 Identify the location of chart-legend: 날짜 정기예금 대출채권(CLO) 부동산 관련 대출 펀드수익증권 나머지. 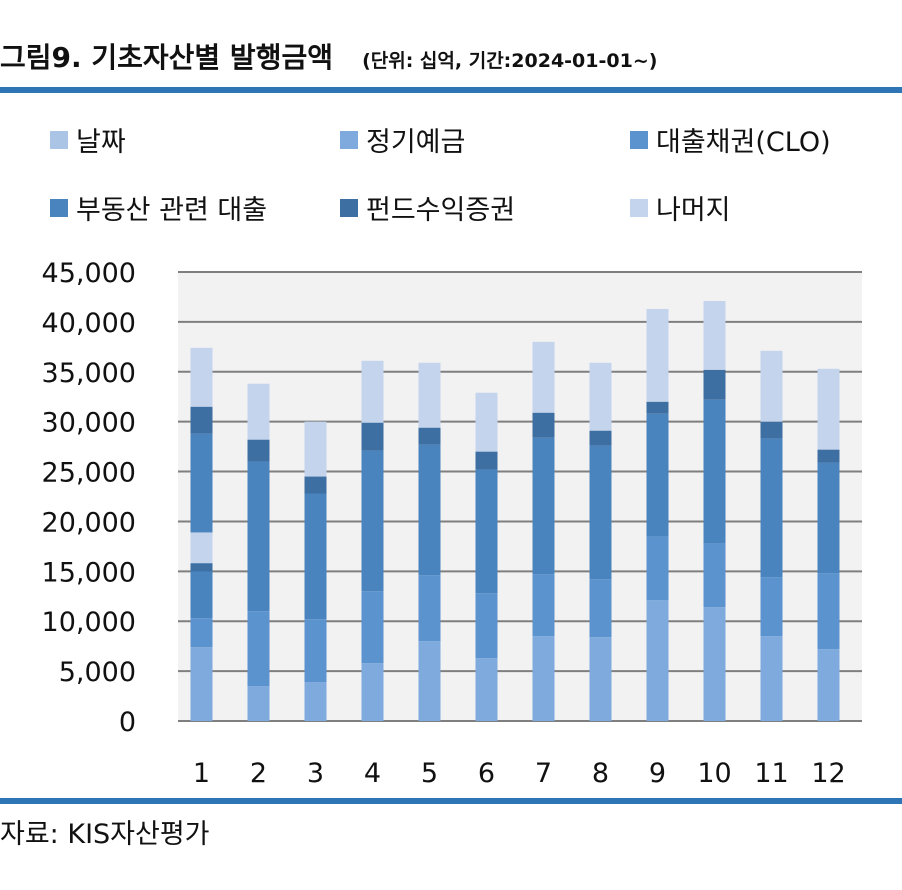
(451, 175).